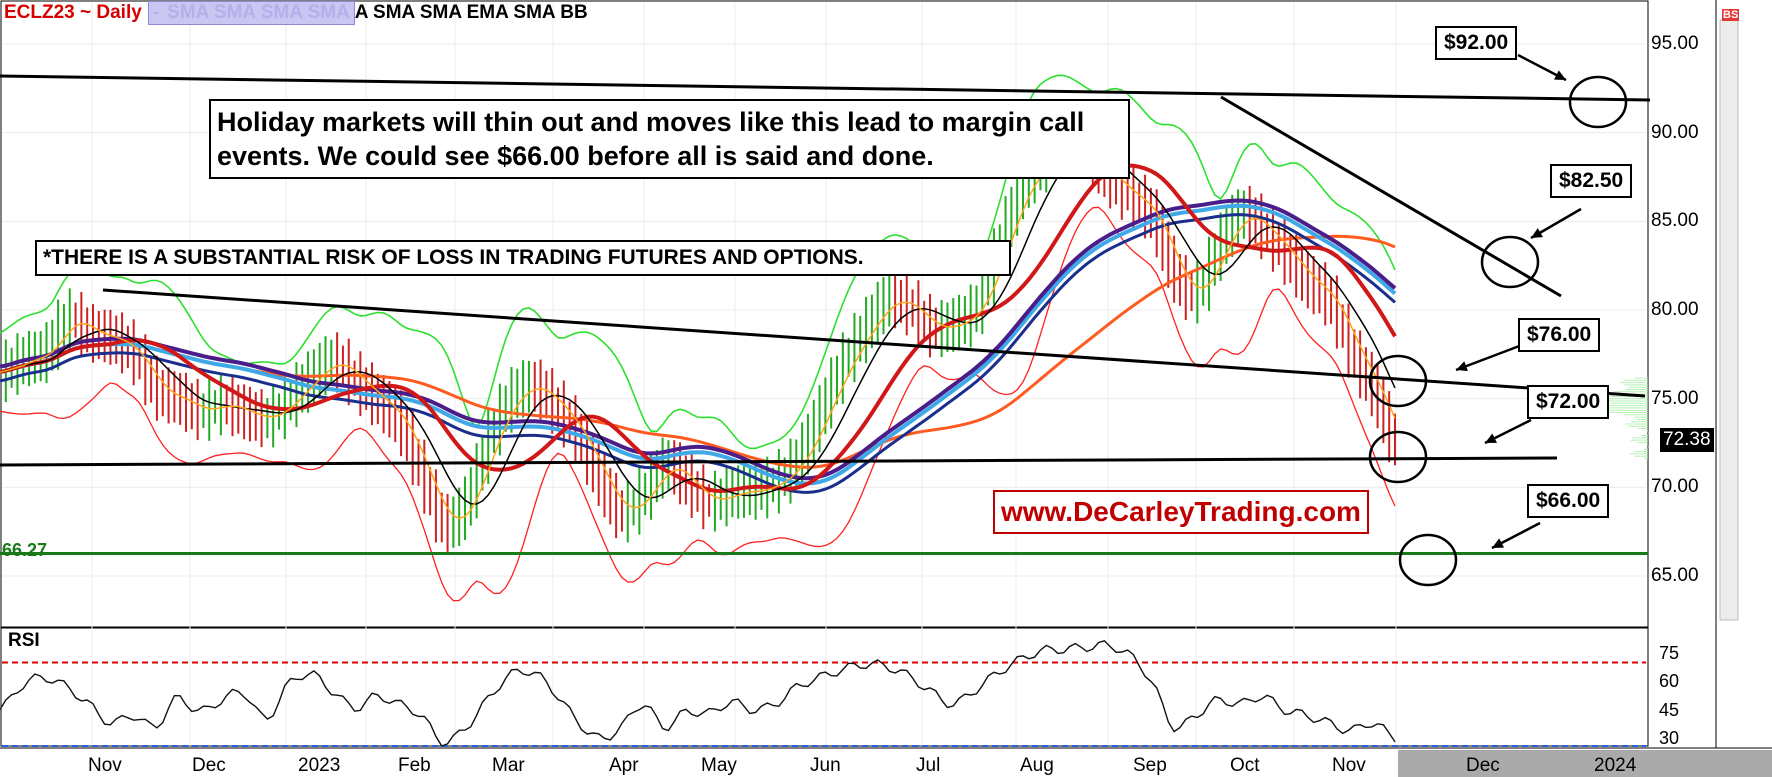 The image size is (1772, 777). Describe the element at coordinates (1675, 132) in the screenshot. I see `y-tick-label: 90.00` at that location.